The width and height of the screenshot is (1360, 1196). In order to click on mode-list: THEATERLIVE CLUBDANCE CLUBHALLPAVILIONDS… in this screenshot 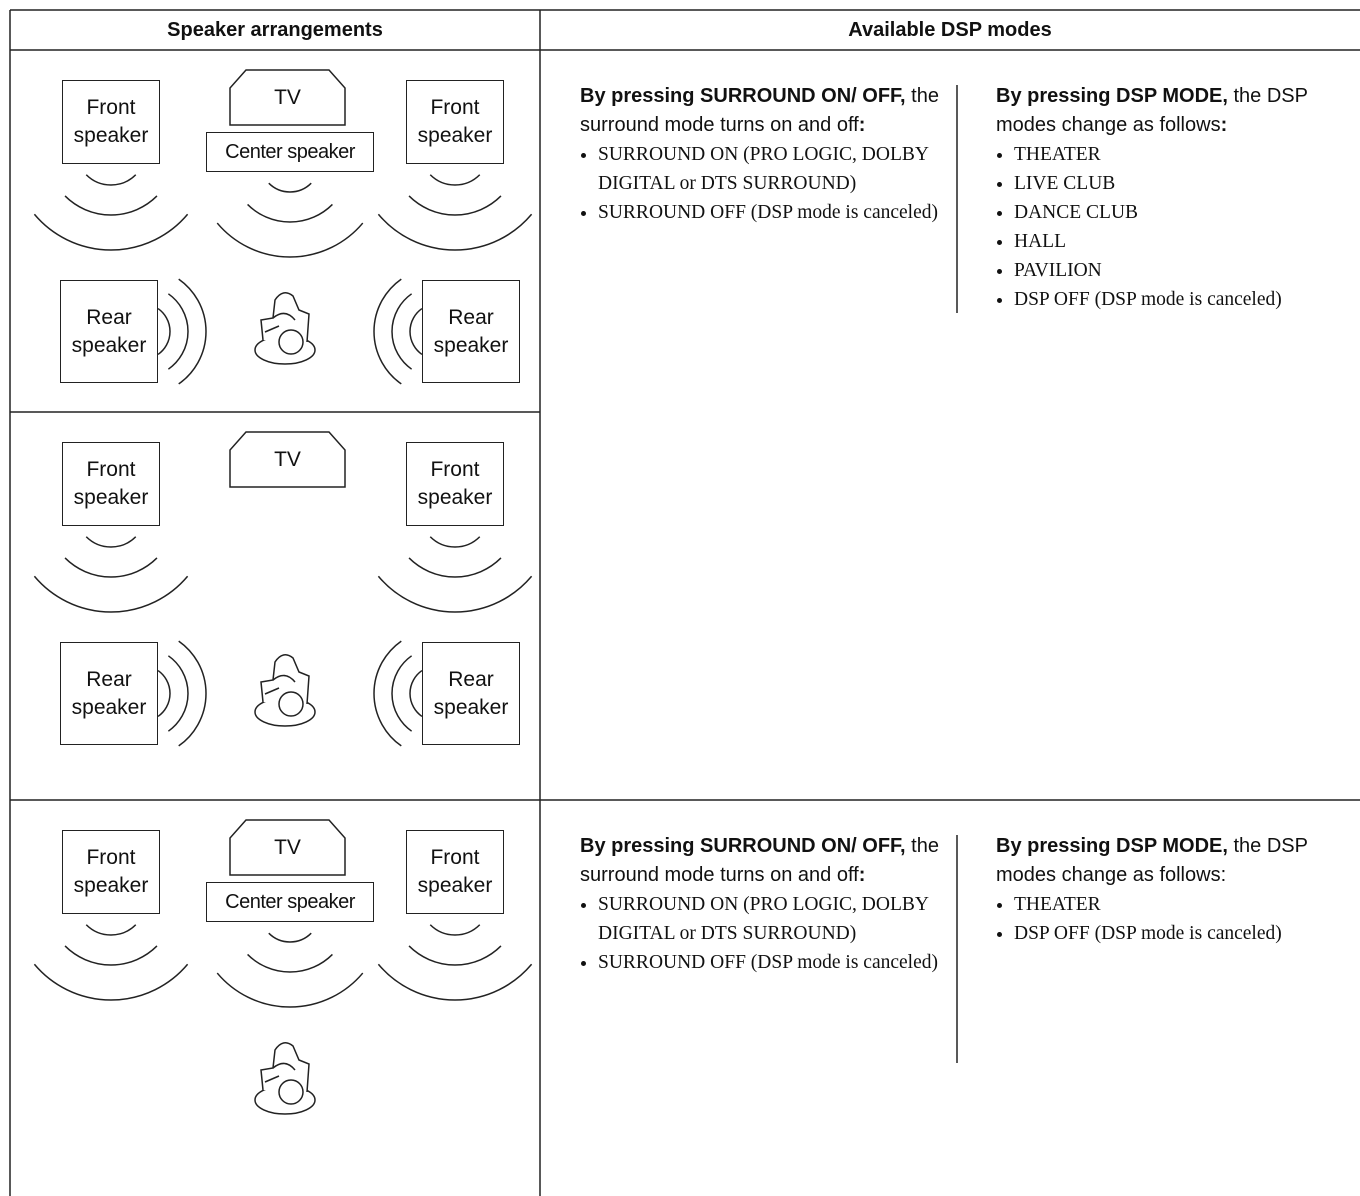, I will do `click(1176, 227)`.